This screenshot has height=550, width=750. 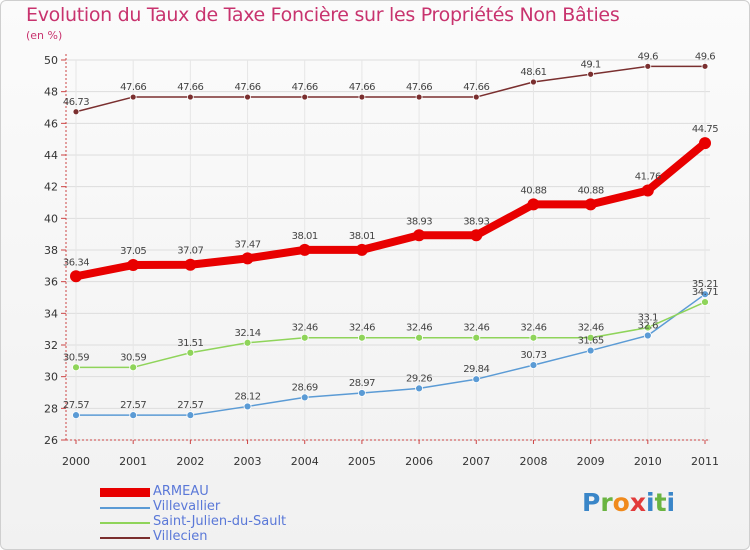 What do you see at coordinates (220, 521) in the screenshot?
I see `legend-label-saint-julien: Saint-Julien-du-Sault` at bounding box center [220, 521].